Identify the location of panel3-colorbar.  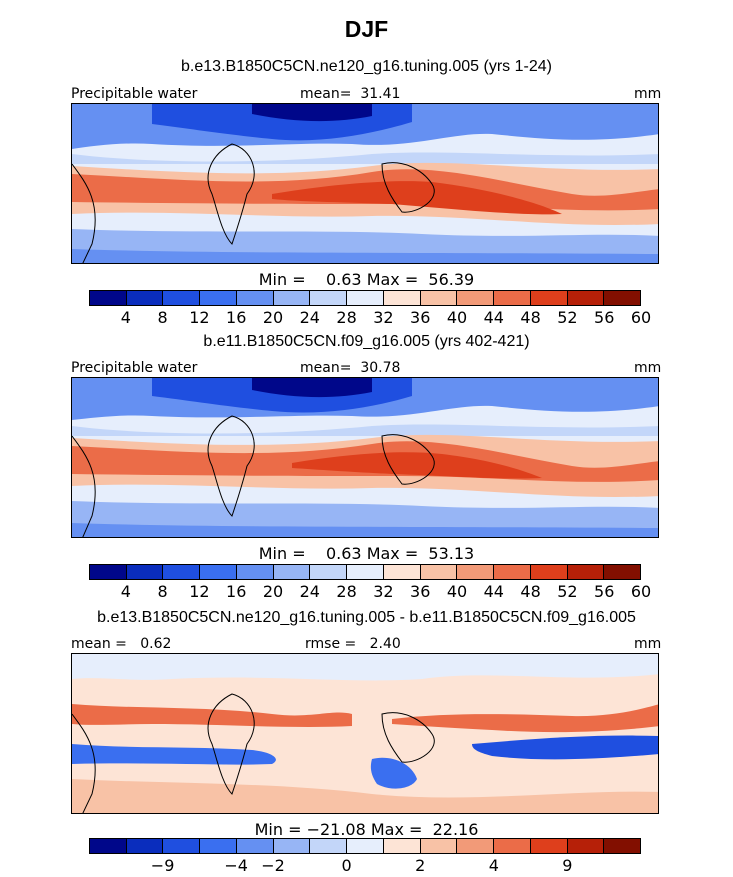
(365, 846).